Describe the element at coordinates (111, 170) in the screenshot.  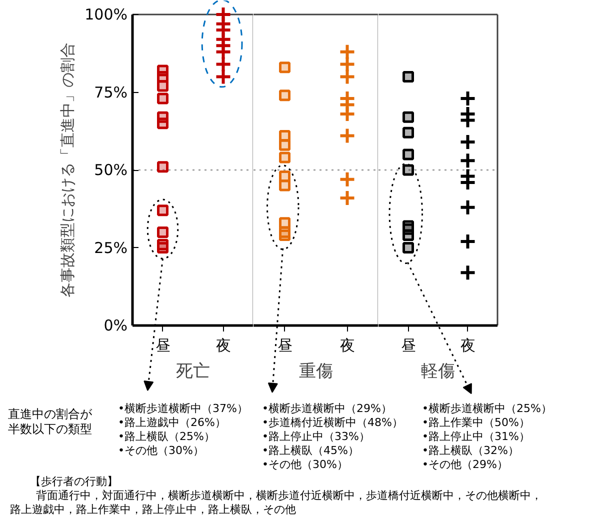
I see `y-tick-label: 50%` at that location.